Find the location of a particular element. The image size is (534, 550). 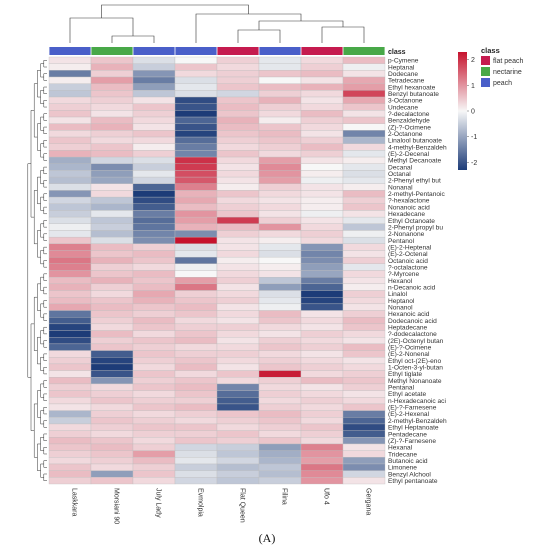

class-annotation-bar is located at coordinates (217, 51).